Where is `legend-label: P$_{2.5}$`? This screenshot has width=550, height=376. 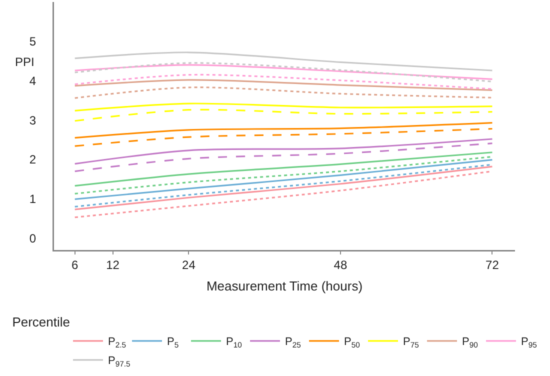
legend-label: P$_{2.5}$ is located at coordinates (117, 343).